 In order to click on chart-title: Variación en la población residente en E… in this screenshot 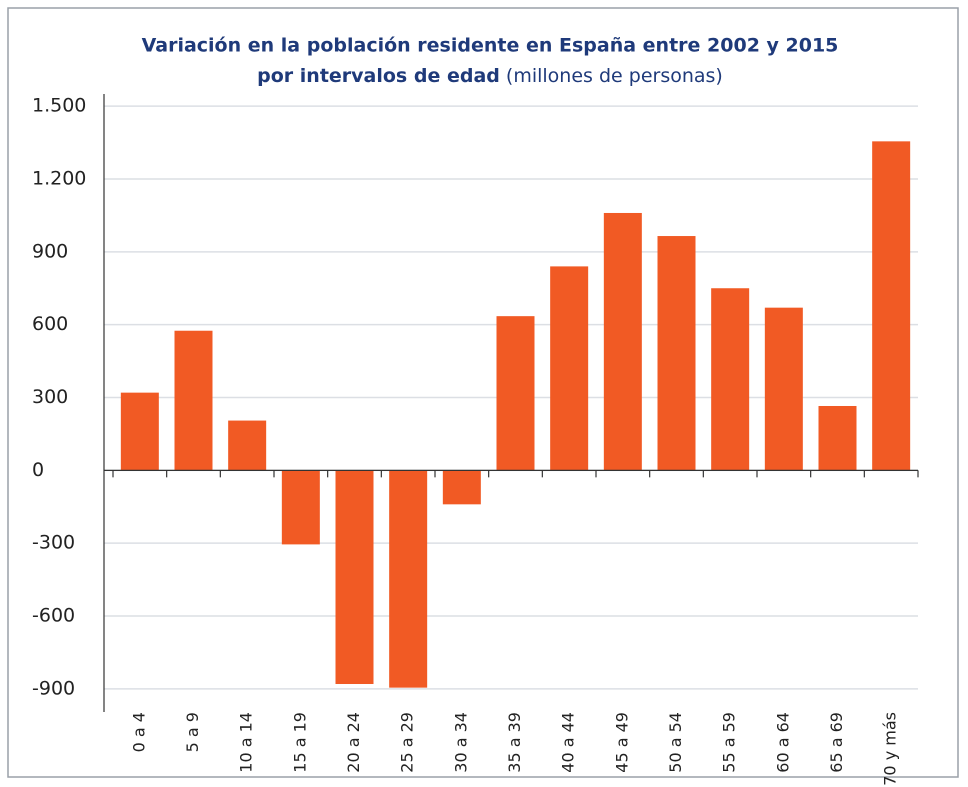, I will do `click(490, 46)`.